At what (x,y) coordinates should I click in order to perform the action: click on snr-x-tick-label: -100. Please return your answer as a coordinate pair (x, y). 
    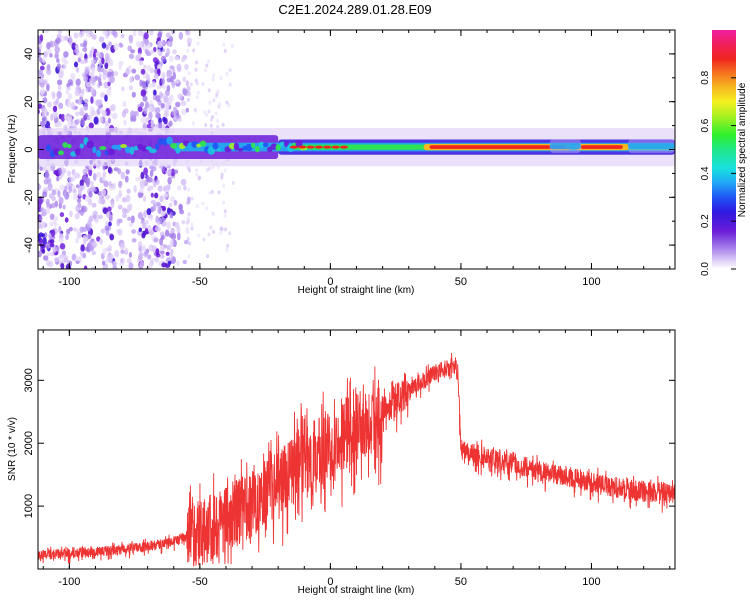
    Looking at the image, I should click on (69, 582).